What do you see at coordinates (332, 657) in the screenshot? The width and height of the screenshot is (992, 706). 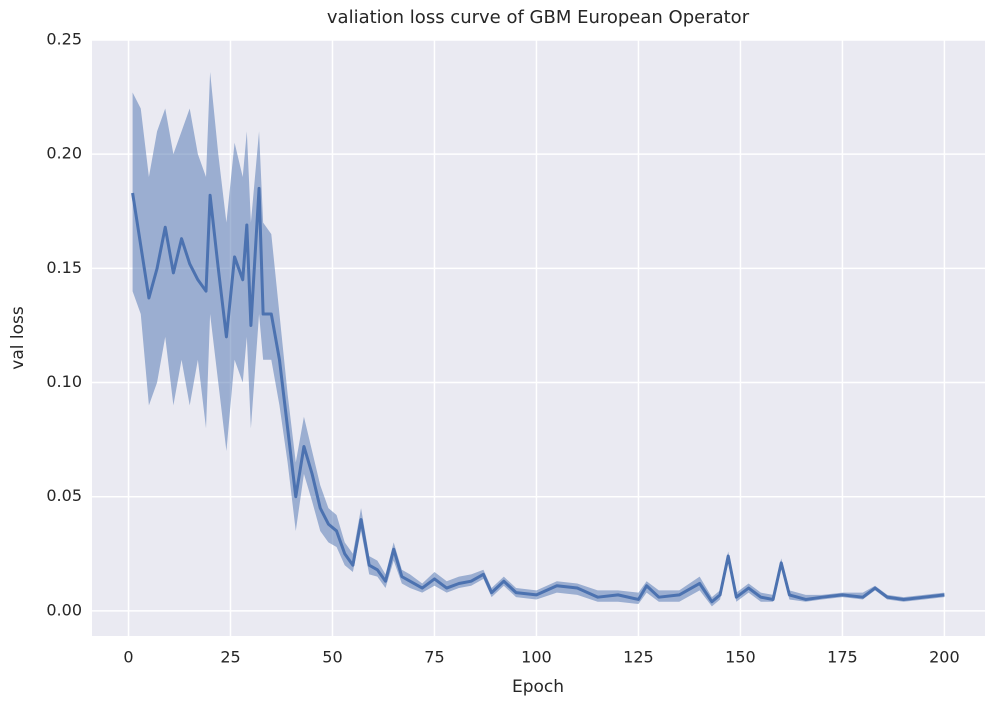 I see `x-tick-label: 50` at bounding box center [332, 657].